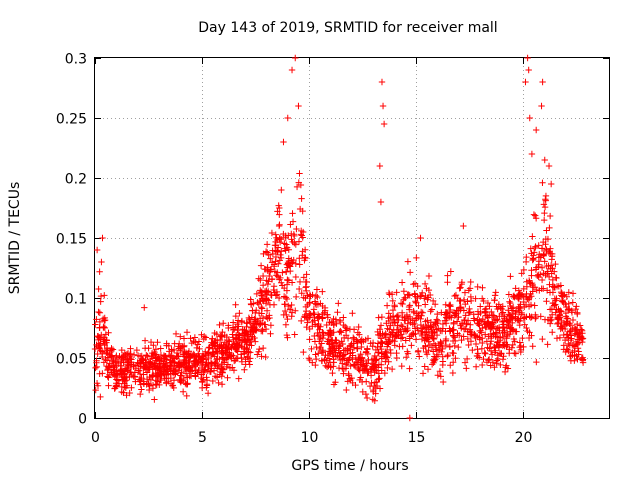  Describe the element at coordinates (76, 60) in the screenshot. I see `y-tick-label: 0.3` at that location.